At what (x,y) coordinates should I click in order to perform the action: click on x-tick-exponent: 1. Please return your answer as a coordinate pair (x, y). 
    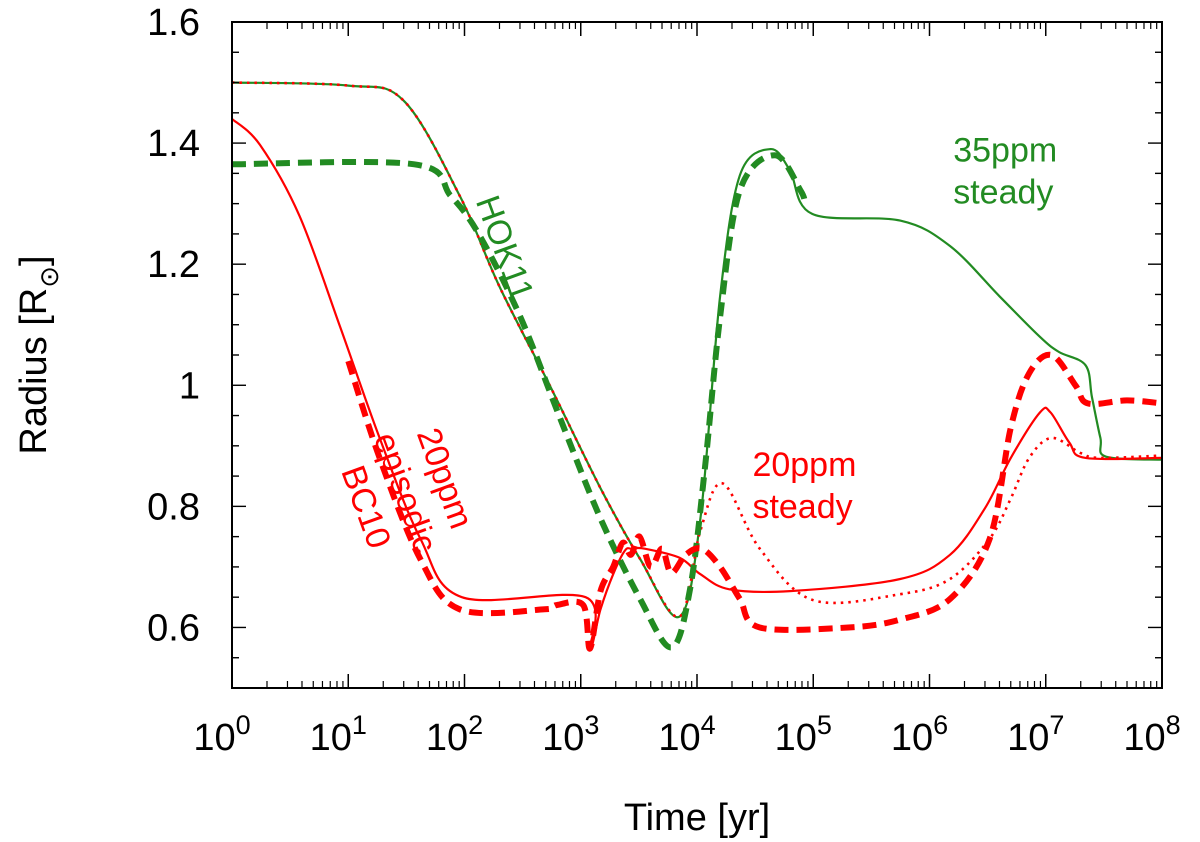
    Looking at the image, I should click on (359, 725).